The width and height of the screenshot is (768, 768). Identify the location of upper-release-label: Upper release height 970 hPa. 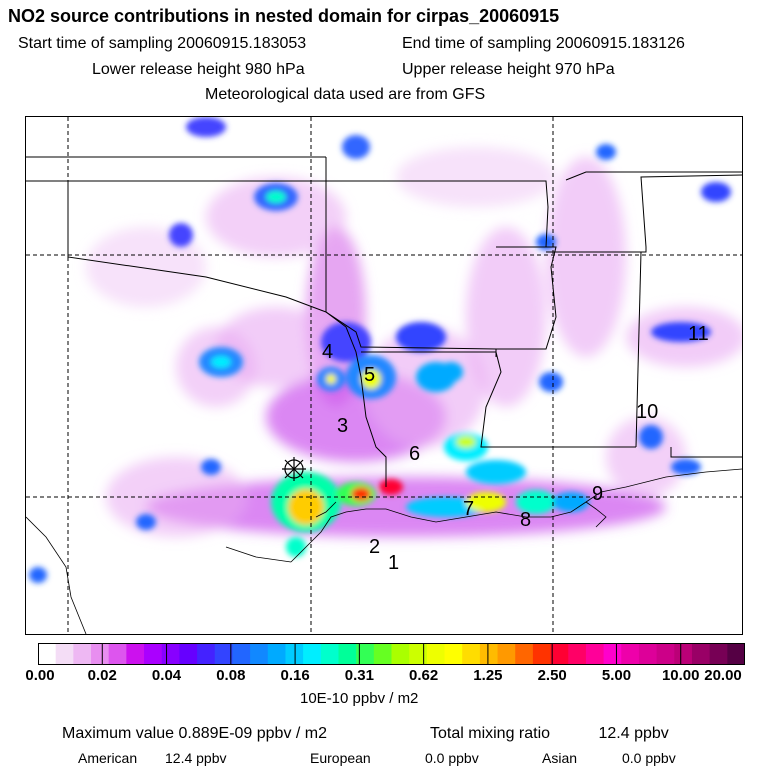
(508, 69).